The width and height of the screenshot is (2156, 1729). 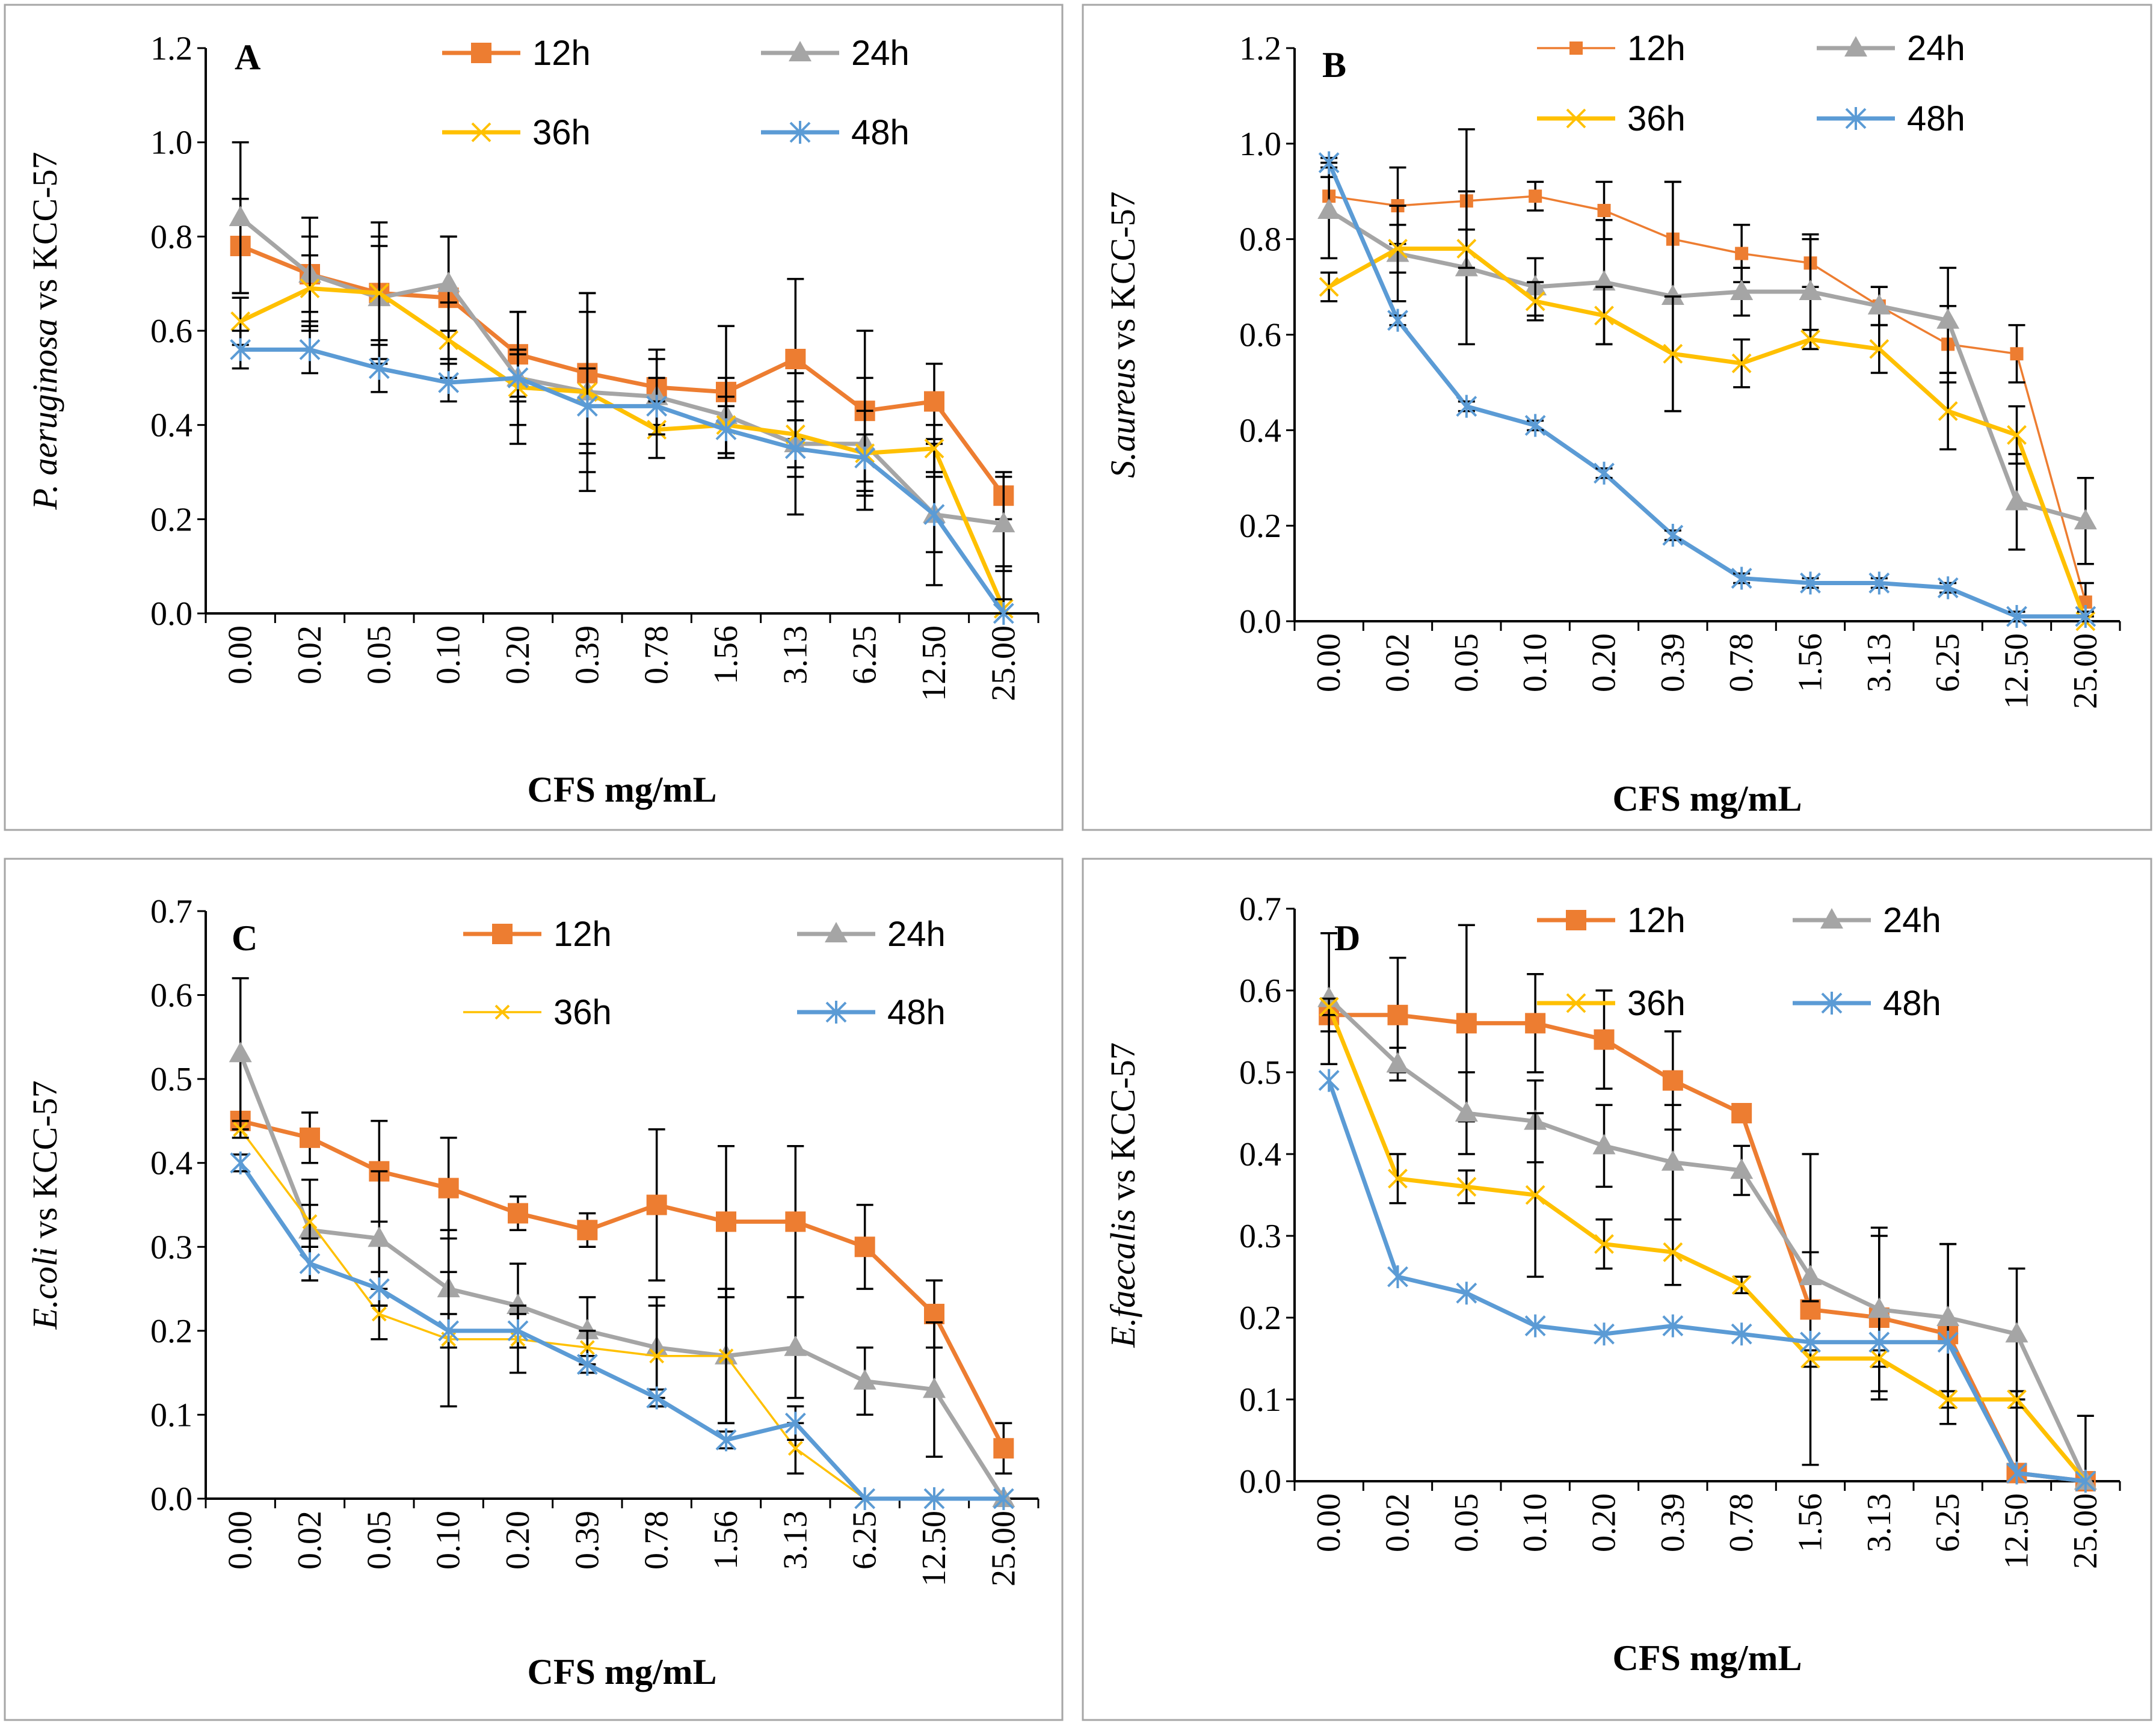 What do you see at coordinates (379, 654) in the screenshot?
I see `x-tick-label: 0.05` at bounding box center [379, 654].